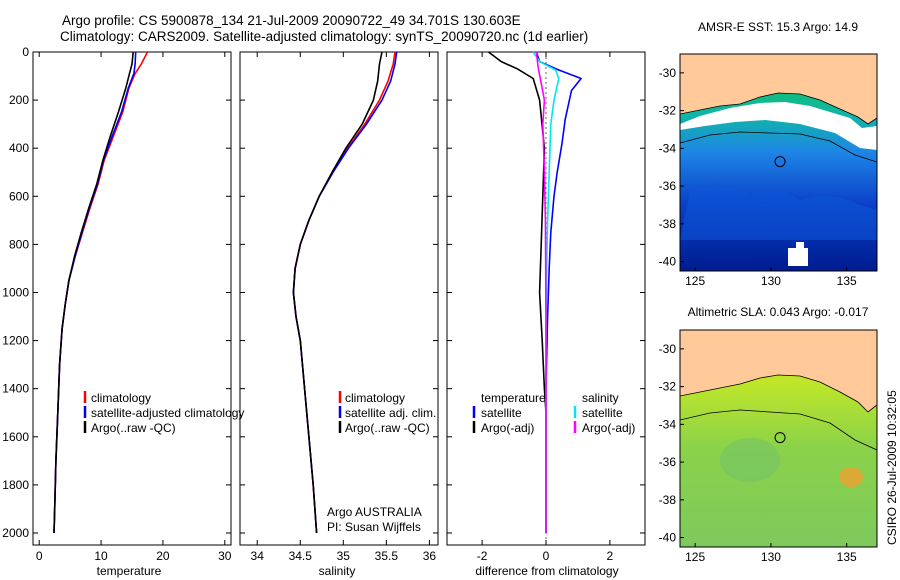 The image size is (900, 580). Describe the element at coordinates (15, 341) in the screenshot. I see `y-tick-label: 1200` at that location.